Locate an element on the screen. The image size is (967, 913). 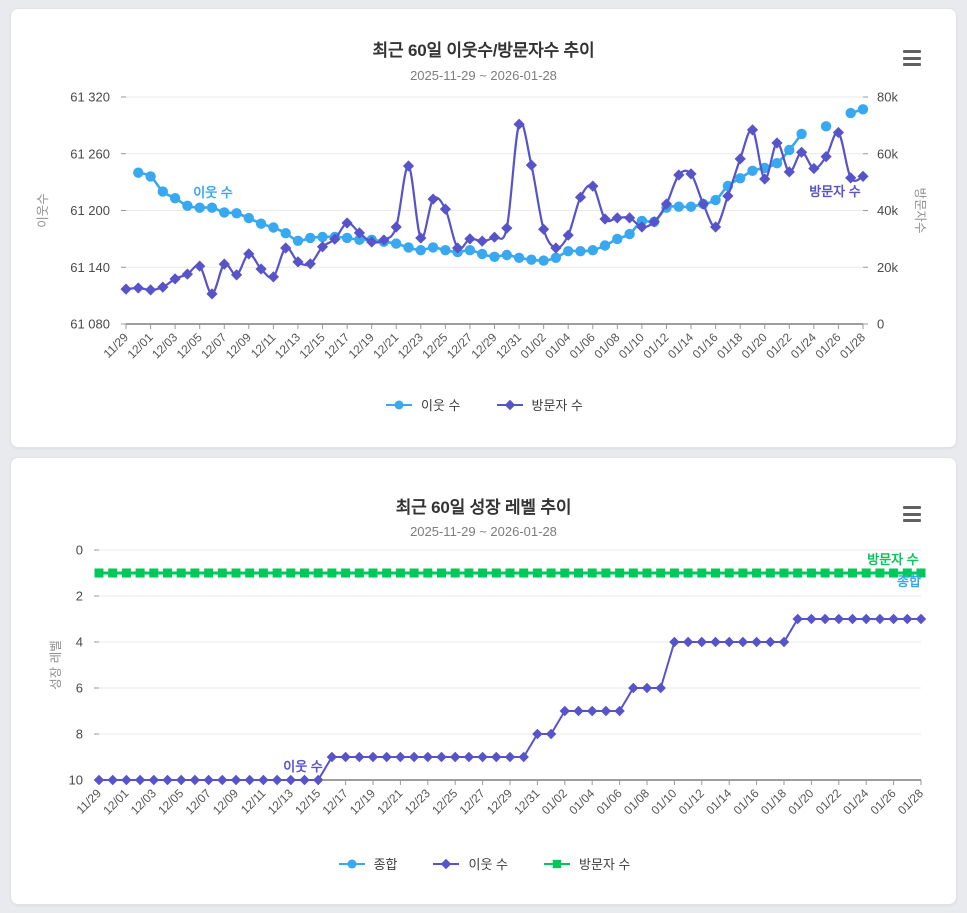
svg-text: 61 260 is located at coordinates (90, 153).